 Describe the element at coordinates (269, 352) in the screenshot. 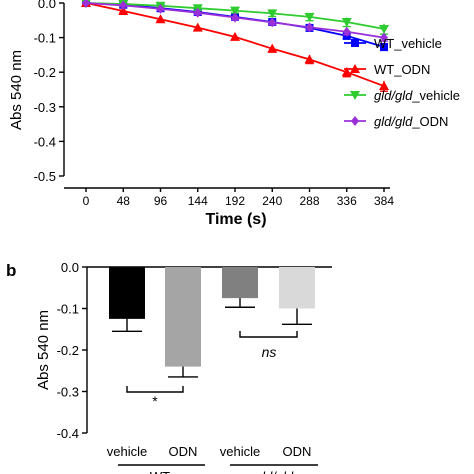

I see `significance-label: ns` at that location.